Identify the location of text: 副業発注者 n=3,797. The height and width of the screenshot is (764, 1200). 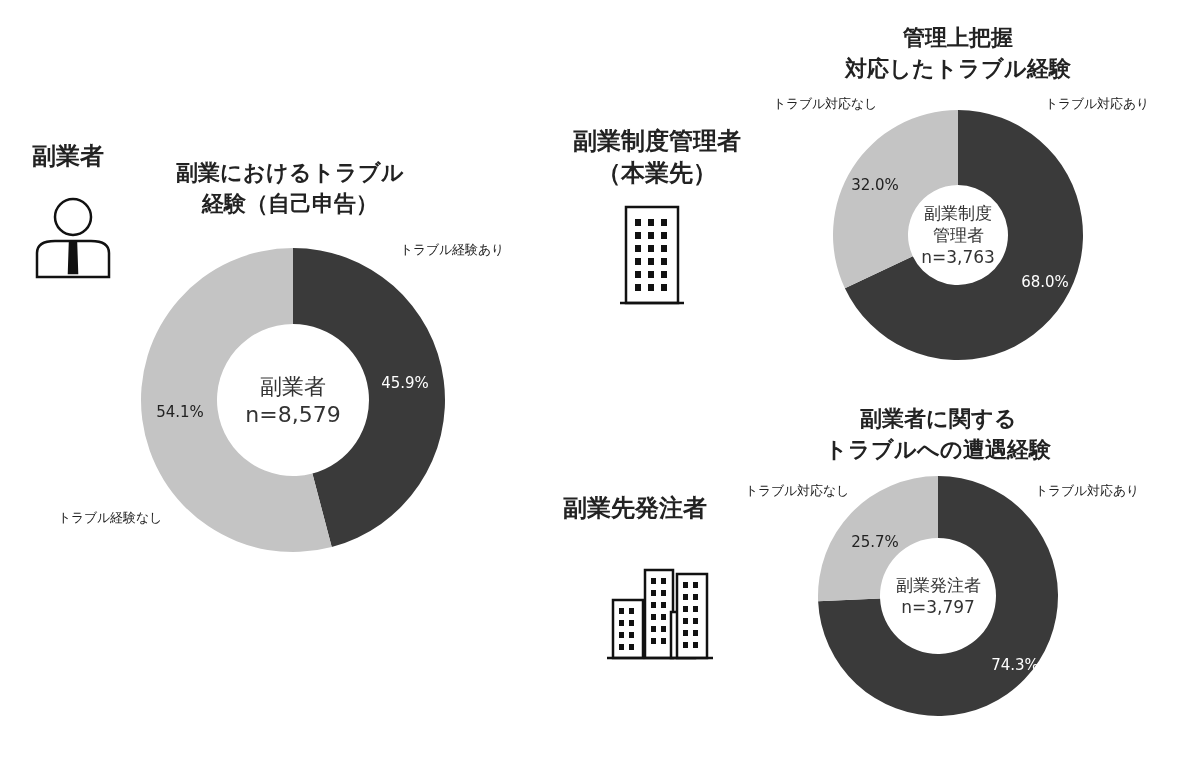
(938, 596).